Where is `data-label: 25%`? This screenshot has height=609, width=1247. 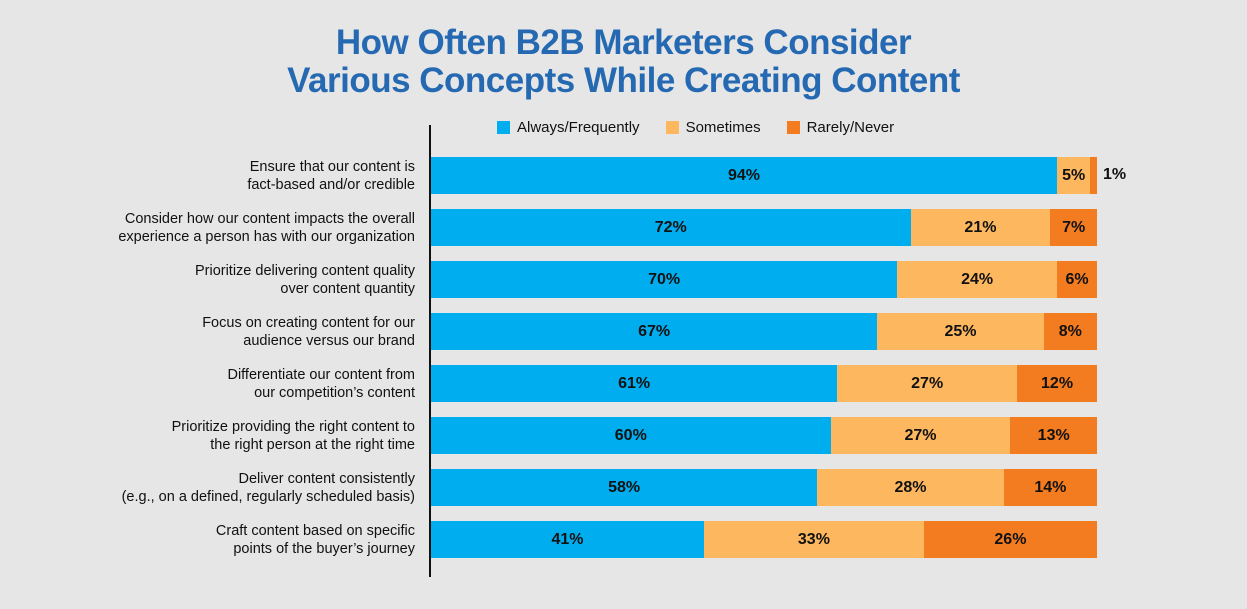 data-label: 25% is located at coordinates (960, 331).